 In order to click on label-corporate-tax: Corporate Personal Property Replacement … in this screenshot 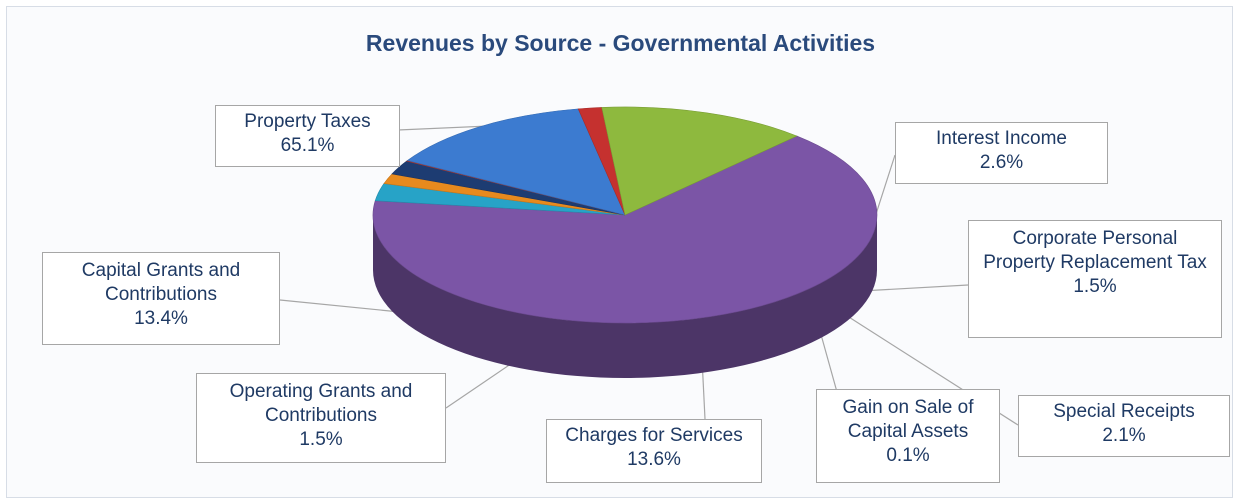, I will do `click(1095, 279)`.